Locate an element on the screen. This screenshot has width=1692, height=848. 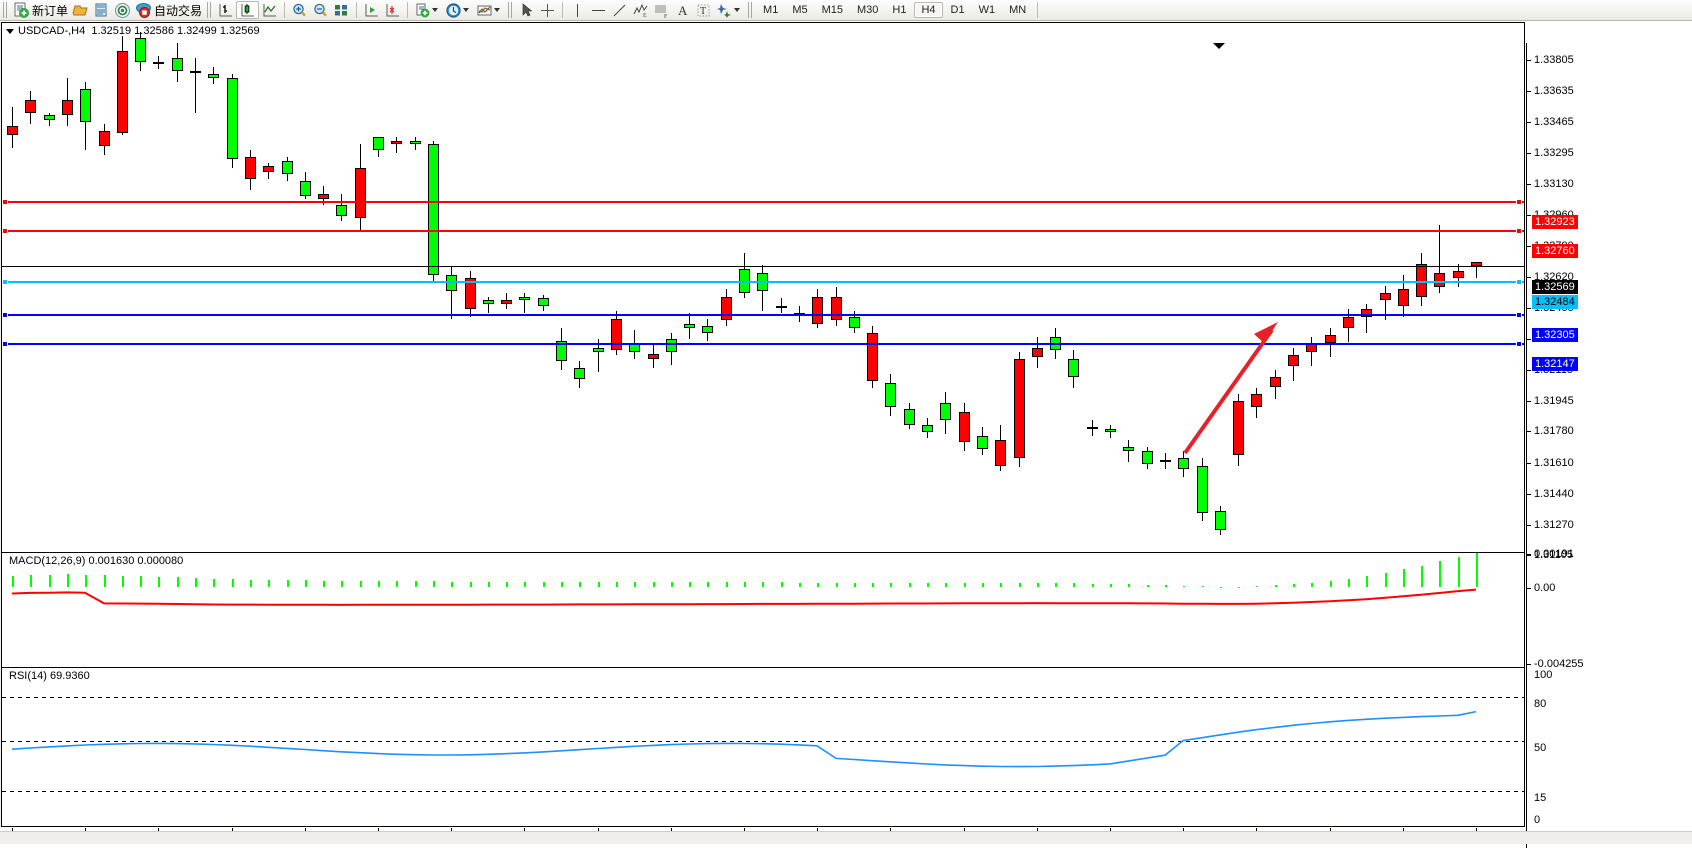
price-level-tag: 1.32923 is located at coordinates (1555, 222).